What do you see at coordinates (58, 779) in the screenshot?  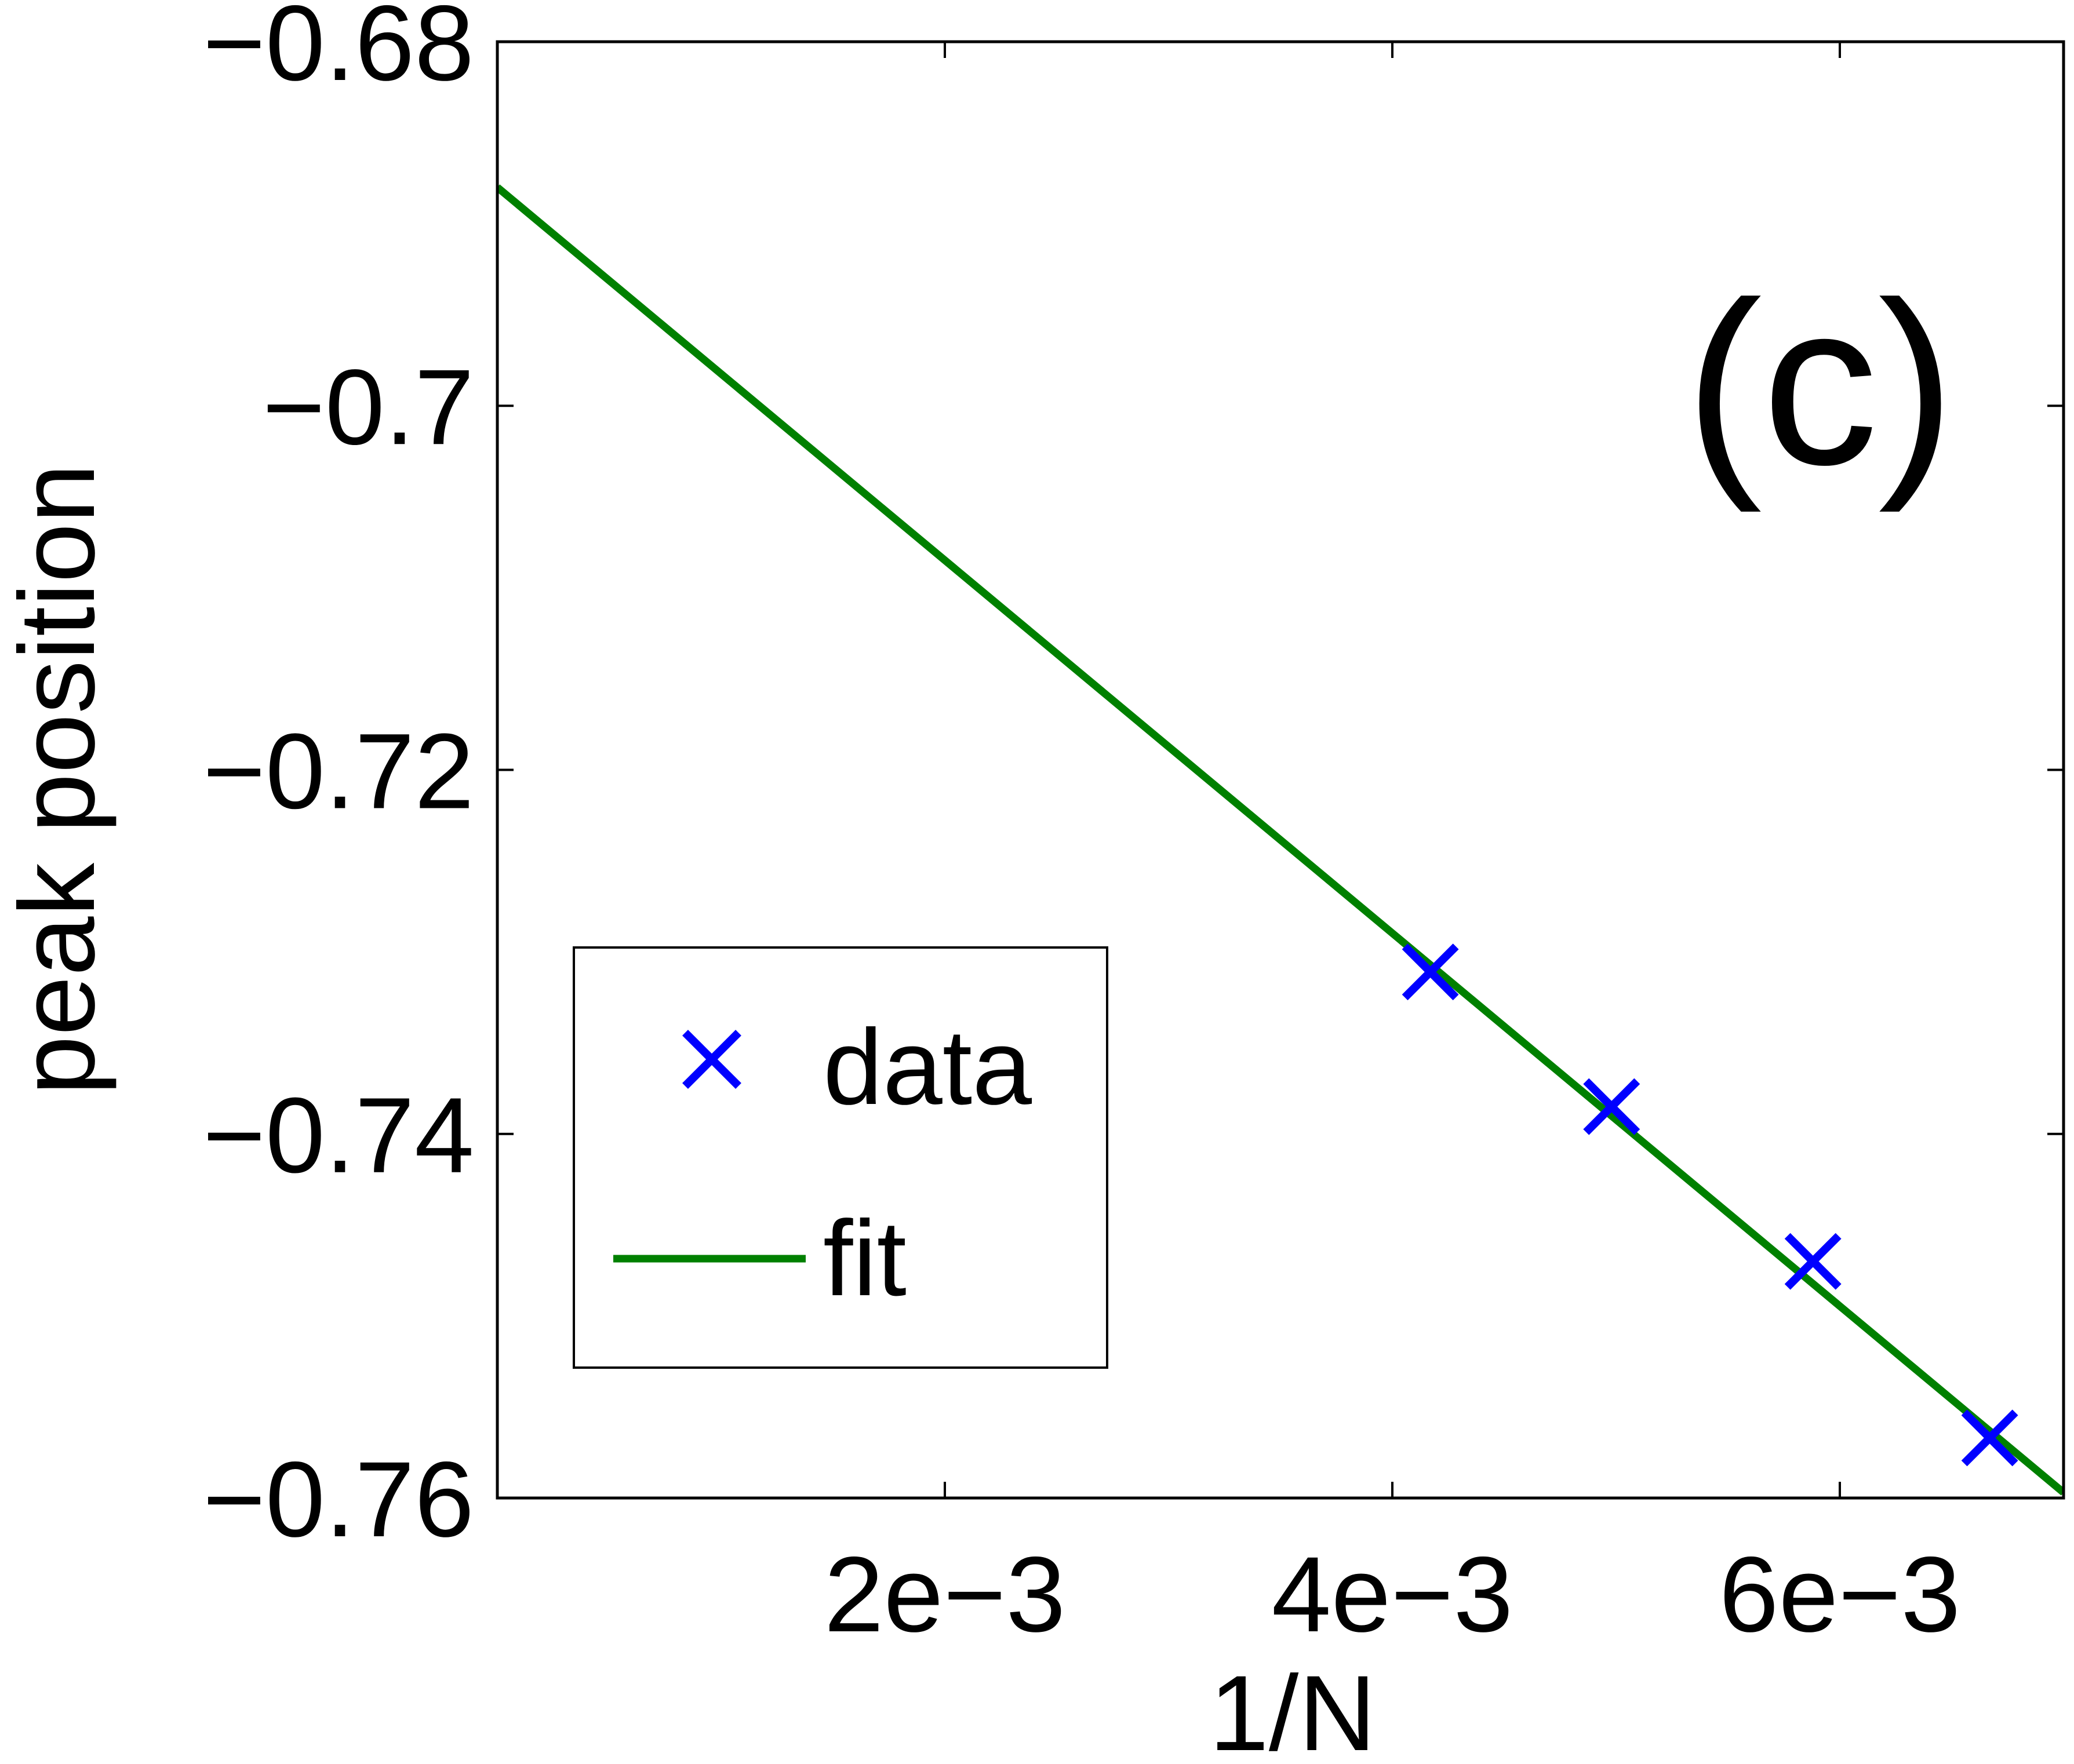 I see `y-axis-label: peak position` at bounding box center [58, 779].